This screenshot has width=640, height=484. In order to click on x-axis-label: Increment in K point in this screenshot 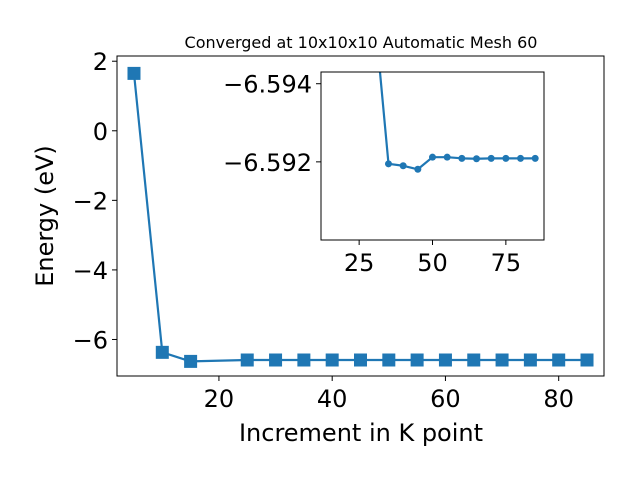, I will do `click(361, 433)`.